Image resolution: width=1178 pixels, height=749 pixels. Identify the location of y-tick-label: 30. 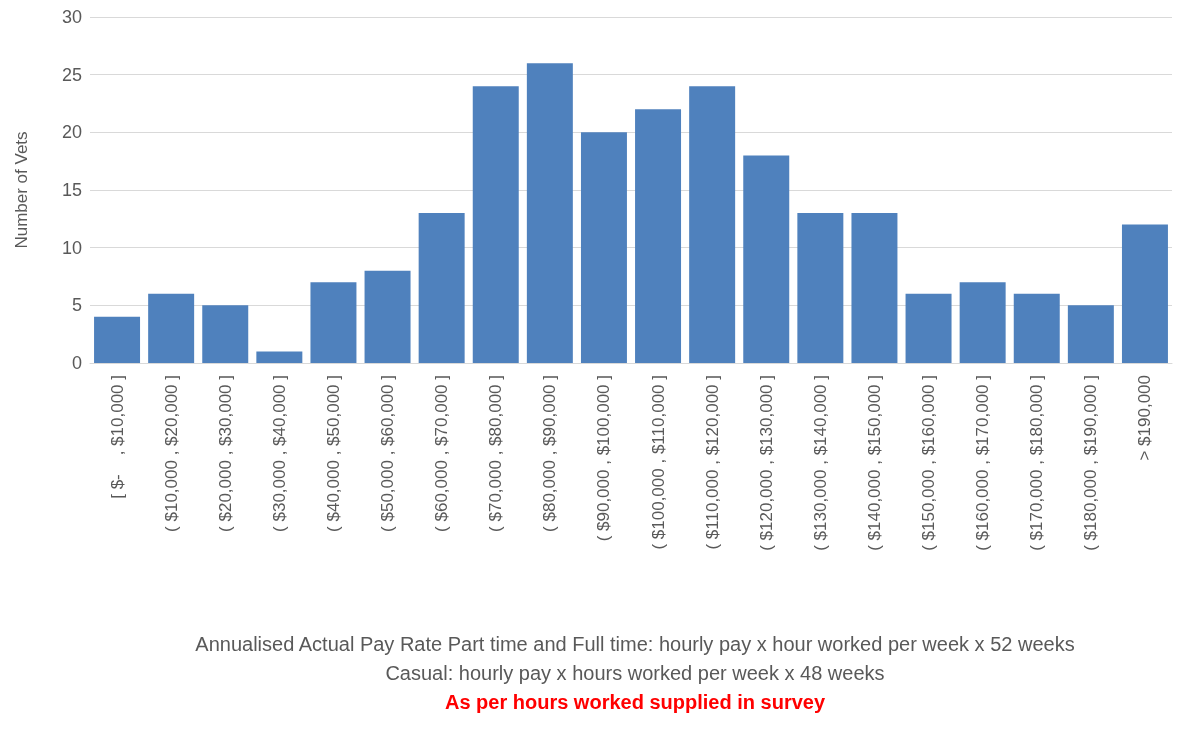
(71, 17).